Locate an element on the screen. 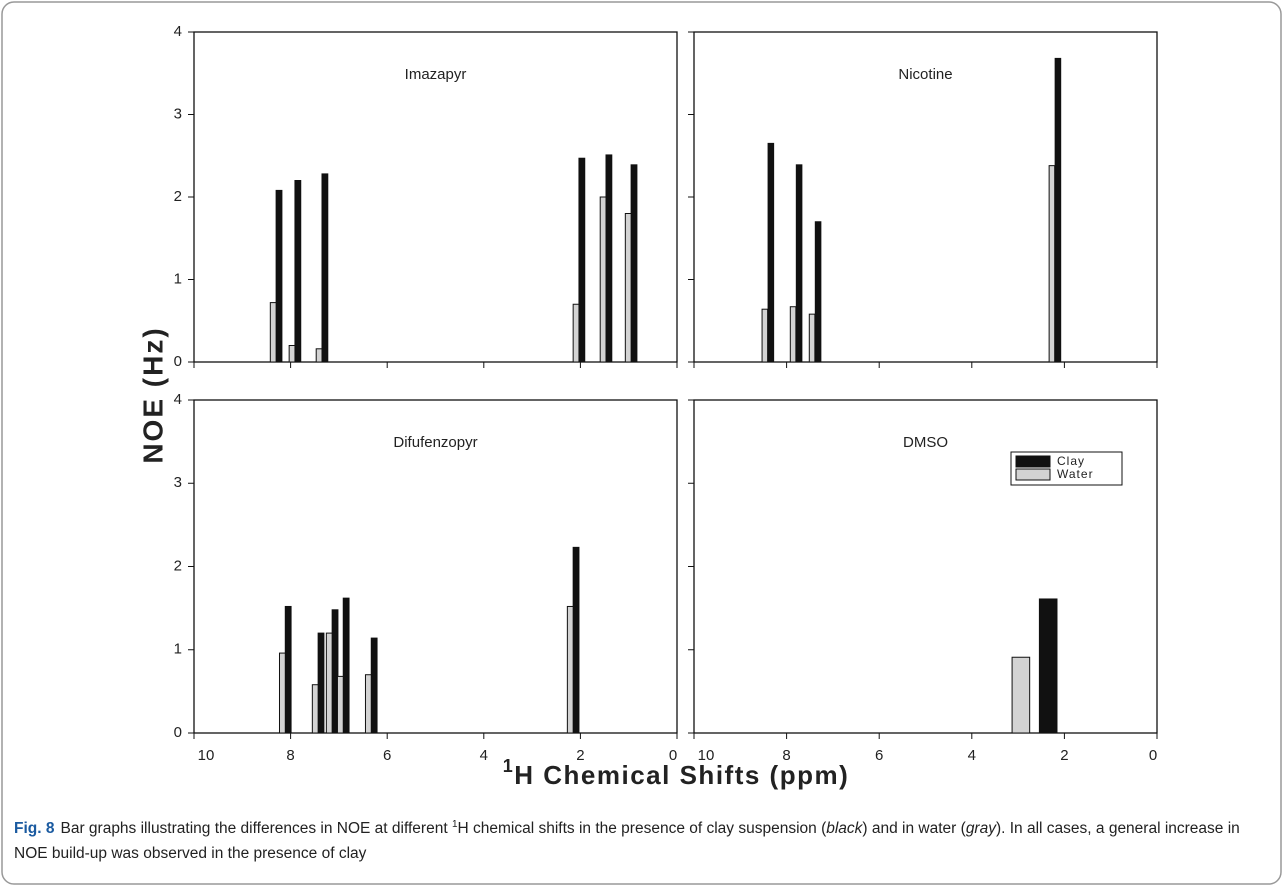 This screenshot has width=1284, height=887. panel-title: DMSO is located at coordinates (925, 442).